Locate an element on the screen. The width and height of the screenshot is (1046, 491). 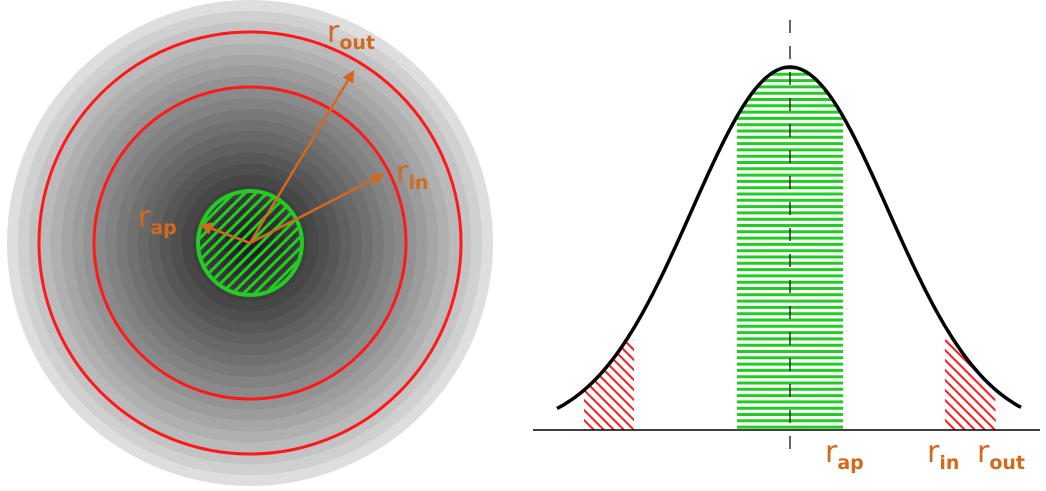
label-r-out: rout is located at coordinates (351, 34).